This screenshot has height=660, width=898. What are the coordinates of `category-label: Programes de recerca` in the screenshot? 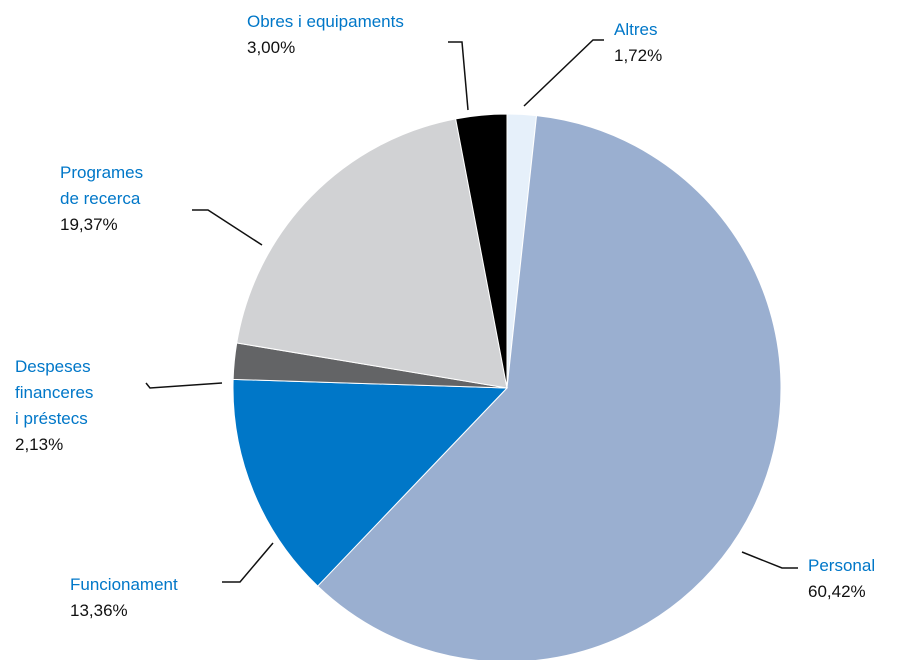 It's located at (102, 185).